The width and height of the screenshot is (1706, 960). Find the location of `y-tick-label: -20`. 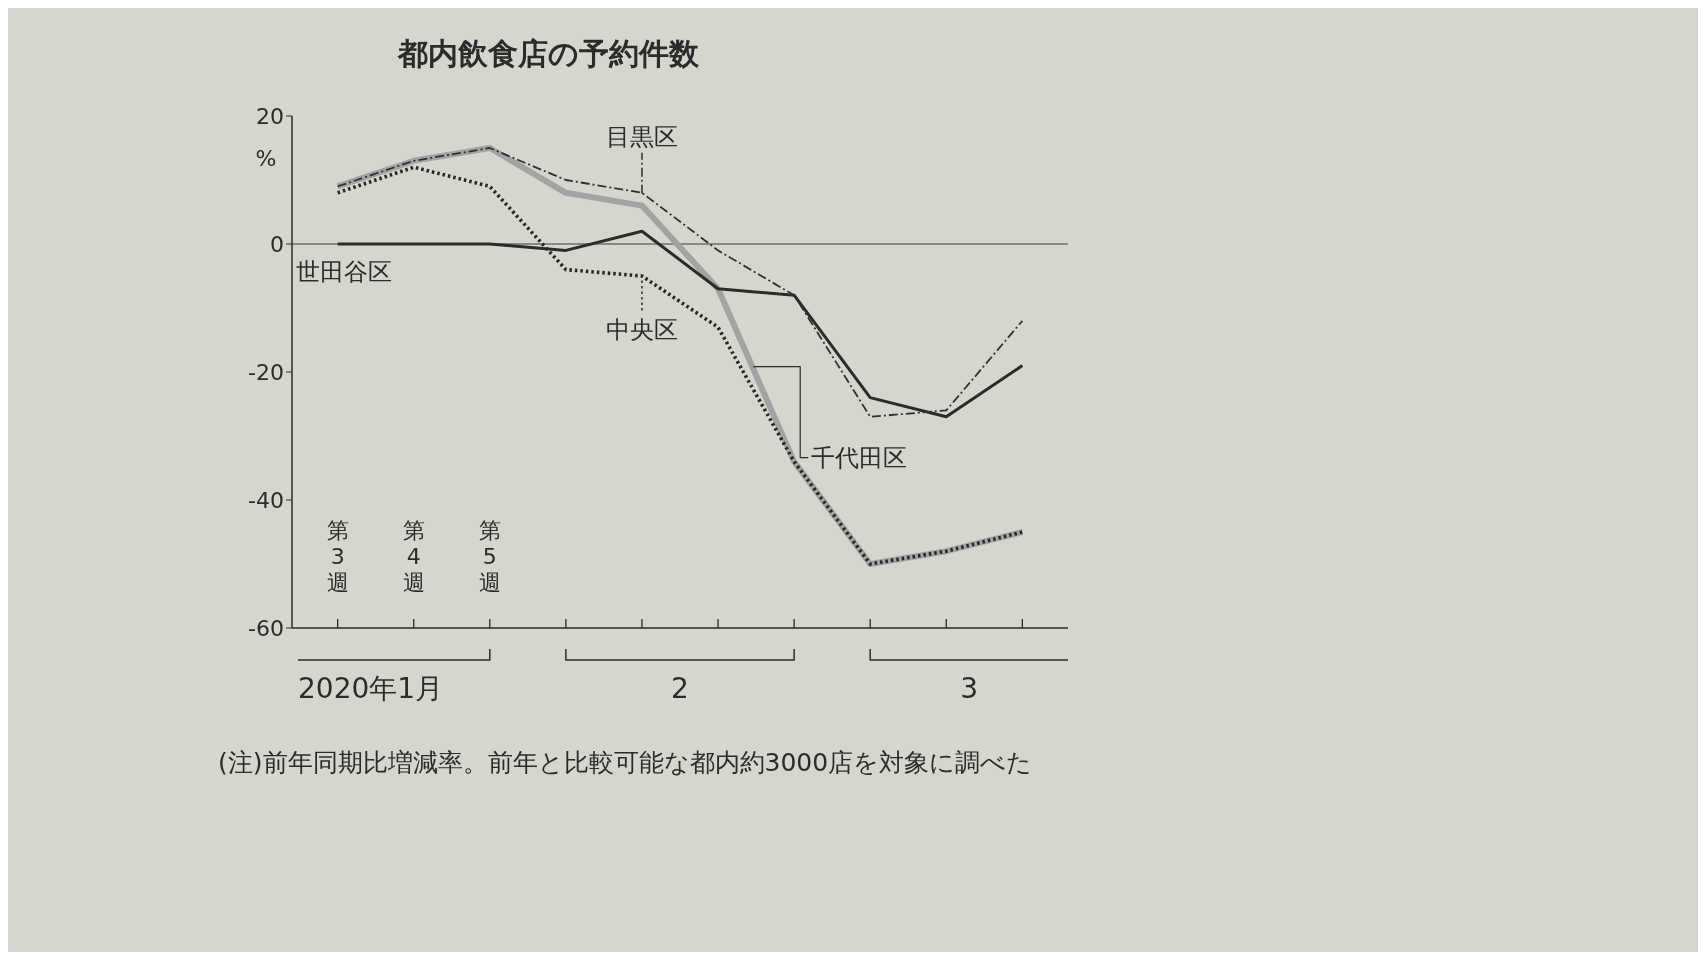

y-tick-label: -20 is located at coordinates (266, 372).